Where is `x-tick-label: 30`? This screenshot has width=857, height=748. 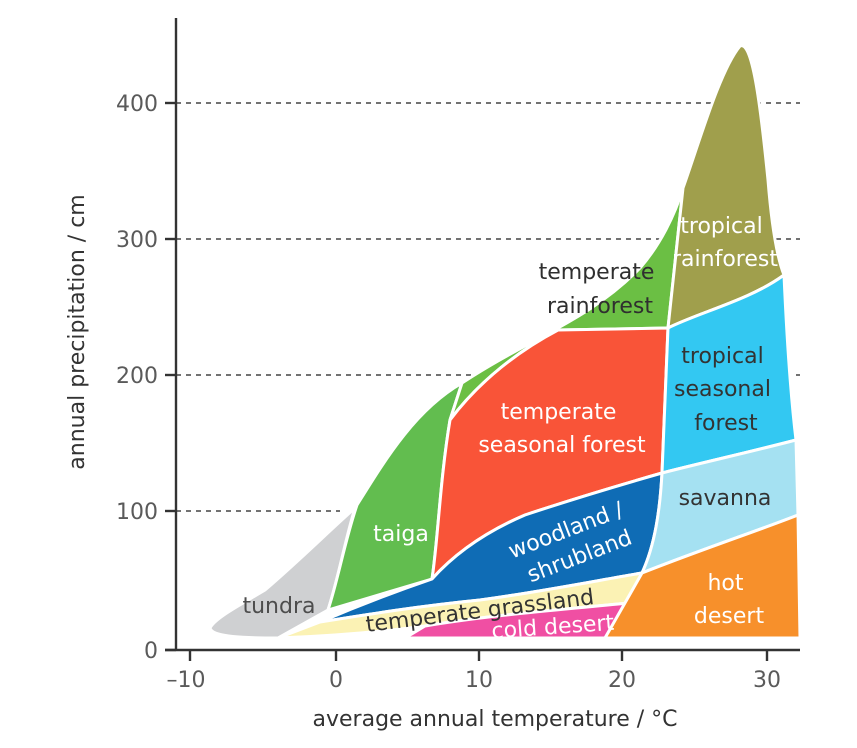 x-tick-label: 30 is located at coordinates (767, 680).